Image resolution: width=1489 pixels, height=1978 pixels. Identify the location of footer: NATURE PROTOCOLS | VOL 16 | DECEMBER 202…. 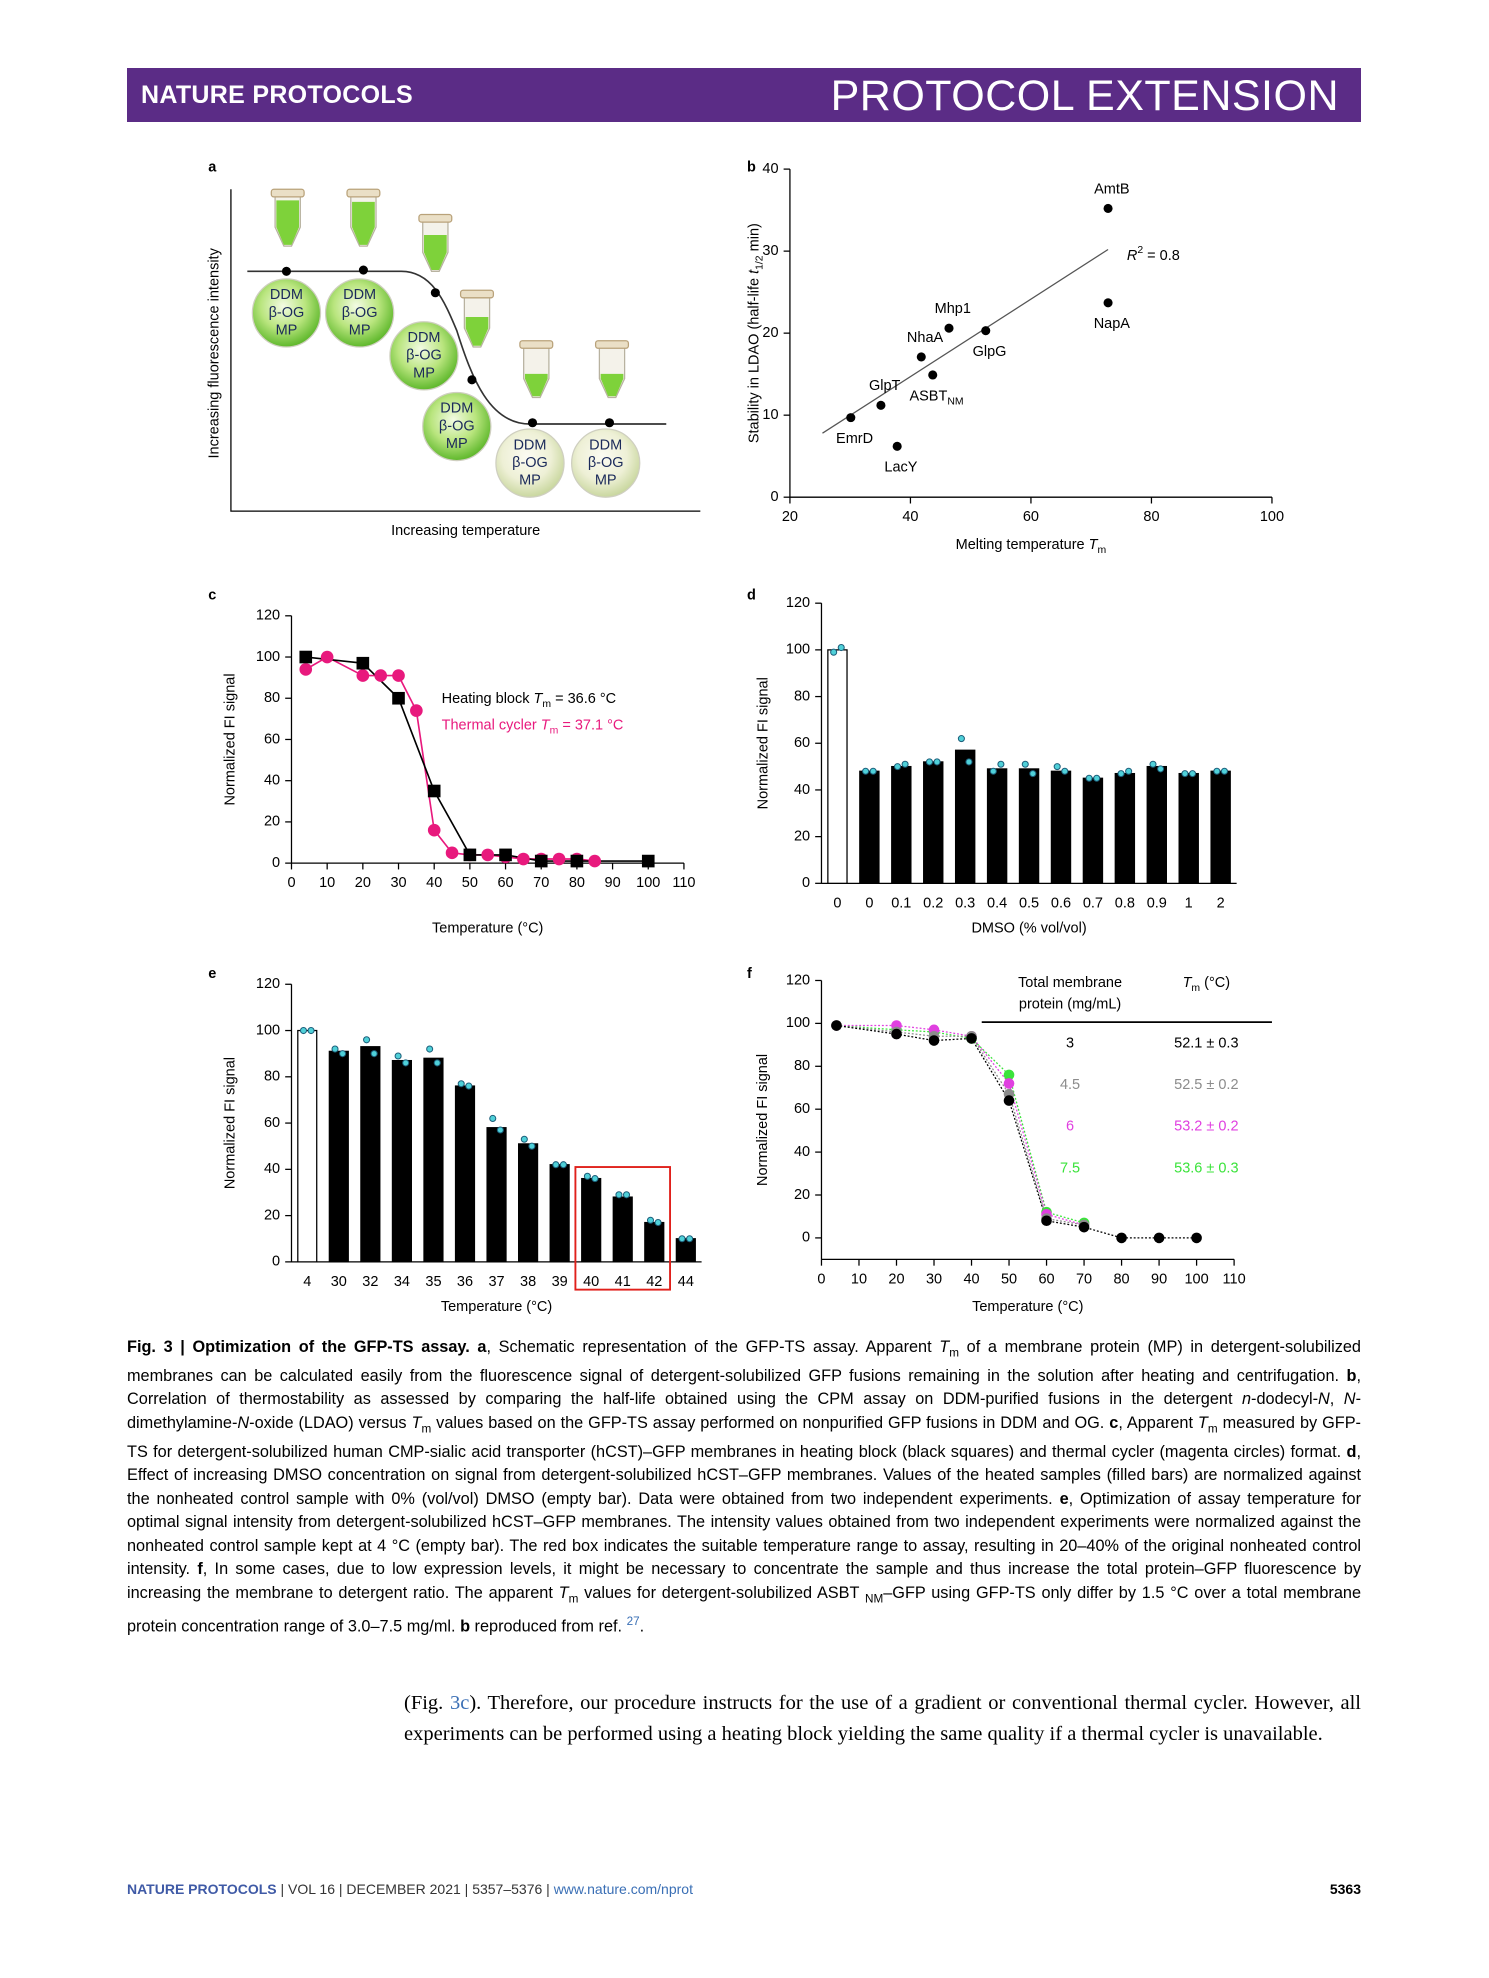
(410, 1889).